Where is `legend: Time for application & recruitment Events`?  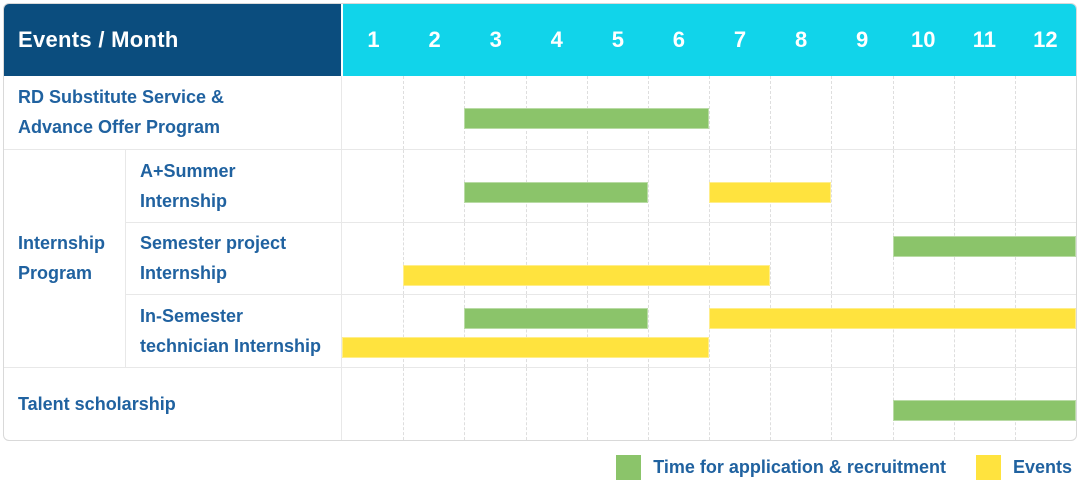
legend: Time for application & recruitment Events is located at coordinates (844, 467).